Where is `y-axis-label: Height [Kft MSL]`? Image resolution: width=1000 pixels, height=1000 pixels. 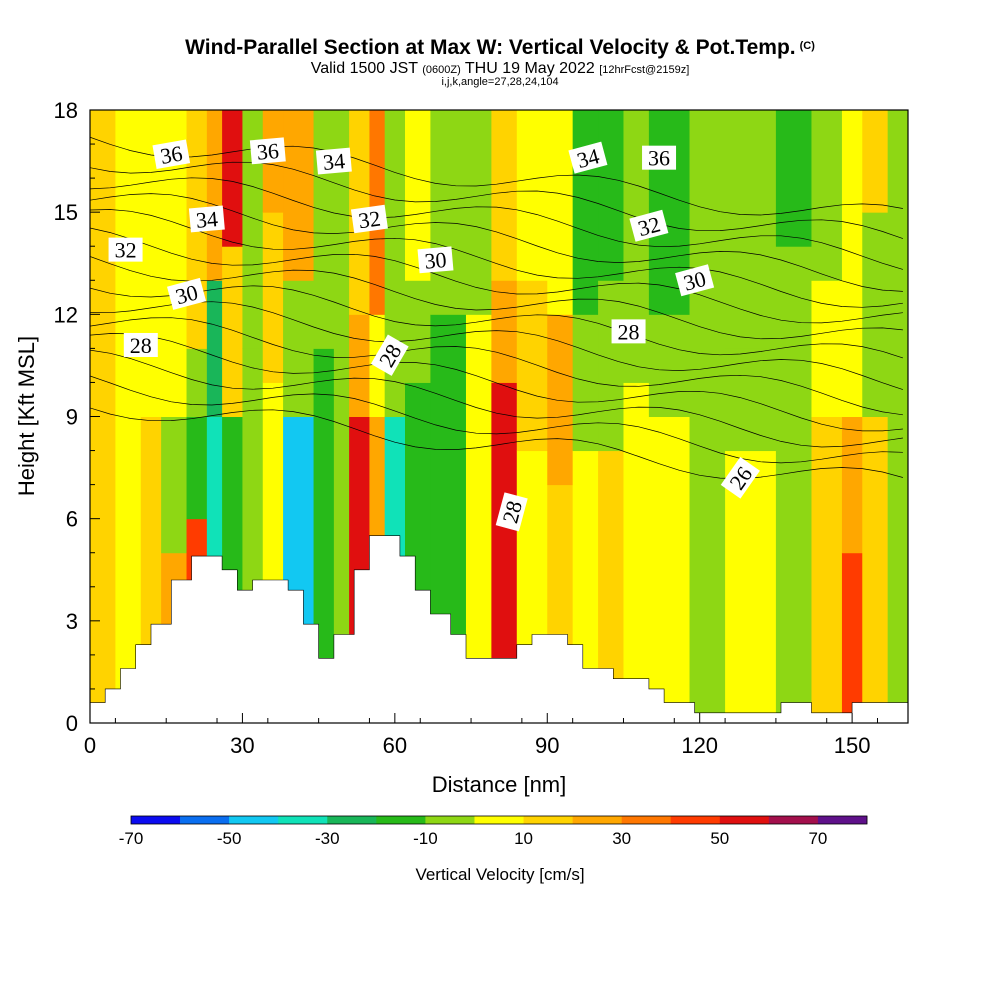 y-axis-label: Height [Kft MSL] is located at coordinates (26, 416).